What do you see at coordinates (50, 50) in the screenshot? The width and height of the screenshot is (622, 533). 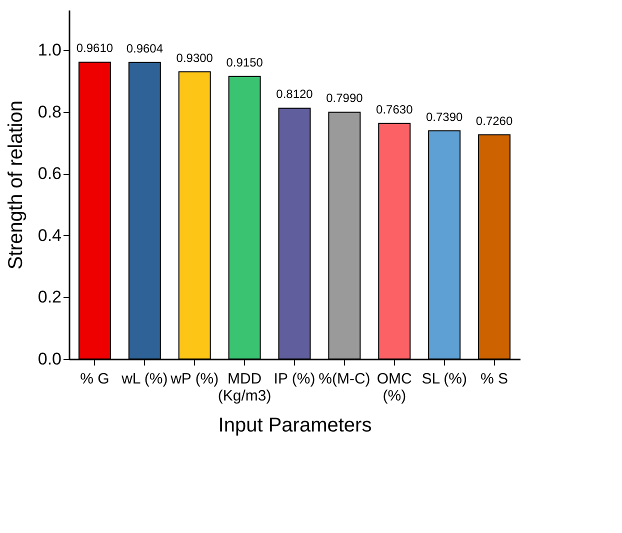 I see `y-tick-label: 1.0` at bounding box center [50, 50].